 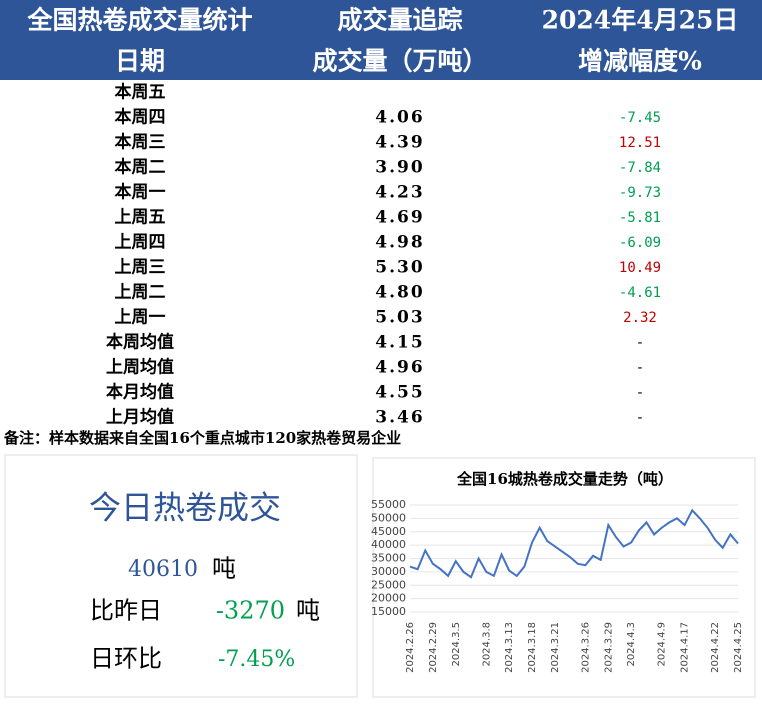 What do you see at coordinates (662, 644) in the screenshot?
I see `x-tick-label: 2024.4.9` at bounding box center [662, 644].